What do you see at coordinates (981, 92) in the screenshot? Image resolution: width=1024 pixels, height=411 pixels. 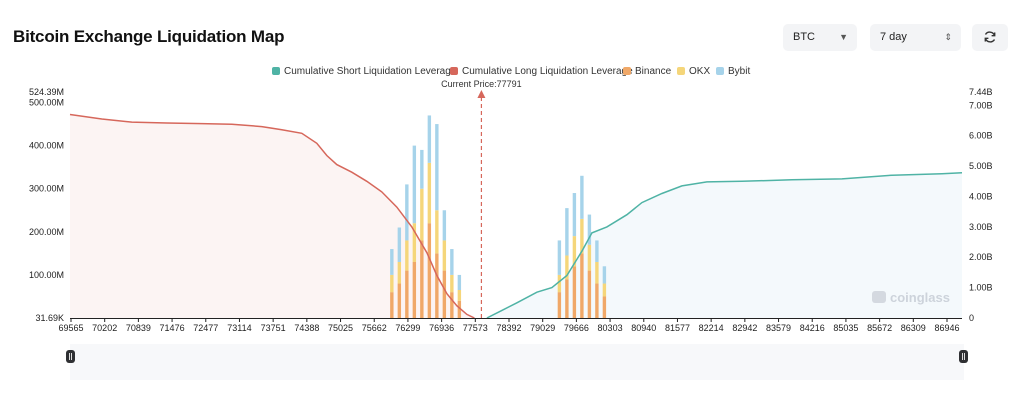 I see `y-right-tick-label: 7.44B` at bounding box center [981, 92].